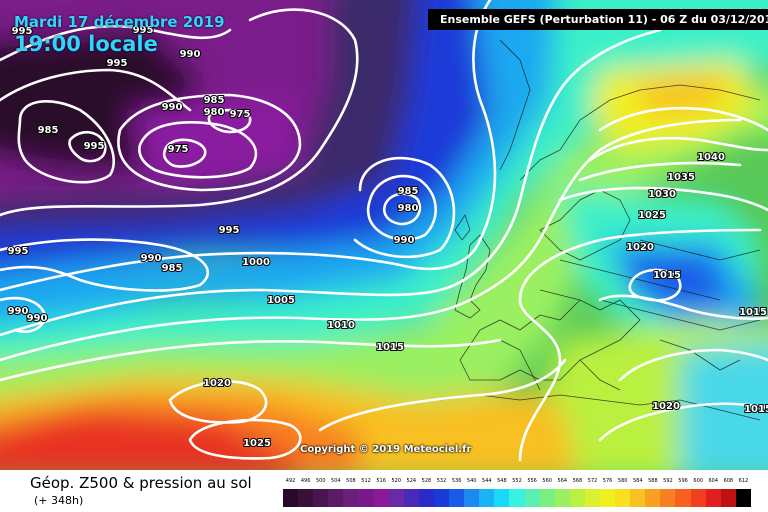  I want to click on scale-tick-label: 552, so click(517, 481).